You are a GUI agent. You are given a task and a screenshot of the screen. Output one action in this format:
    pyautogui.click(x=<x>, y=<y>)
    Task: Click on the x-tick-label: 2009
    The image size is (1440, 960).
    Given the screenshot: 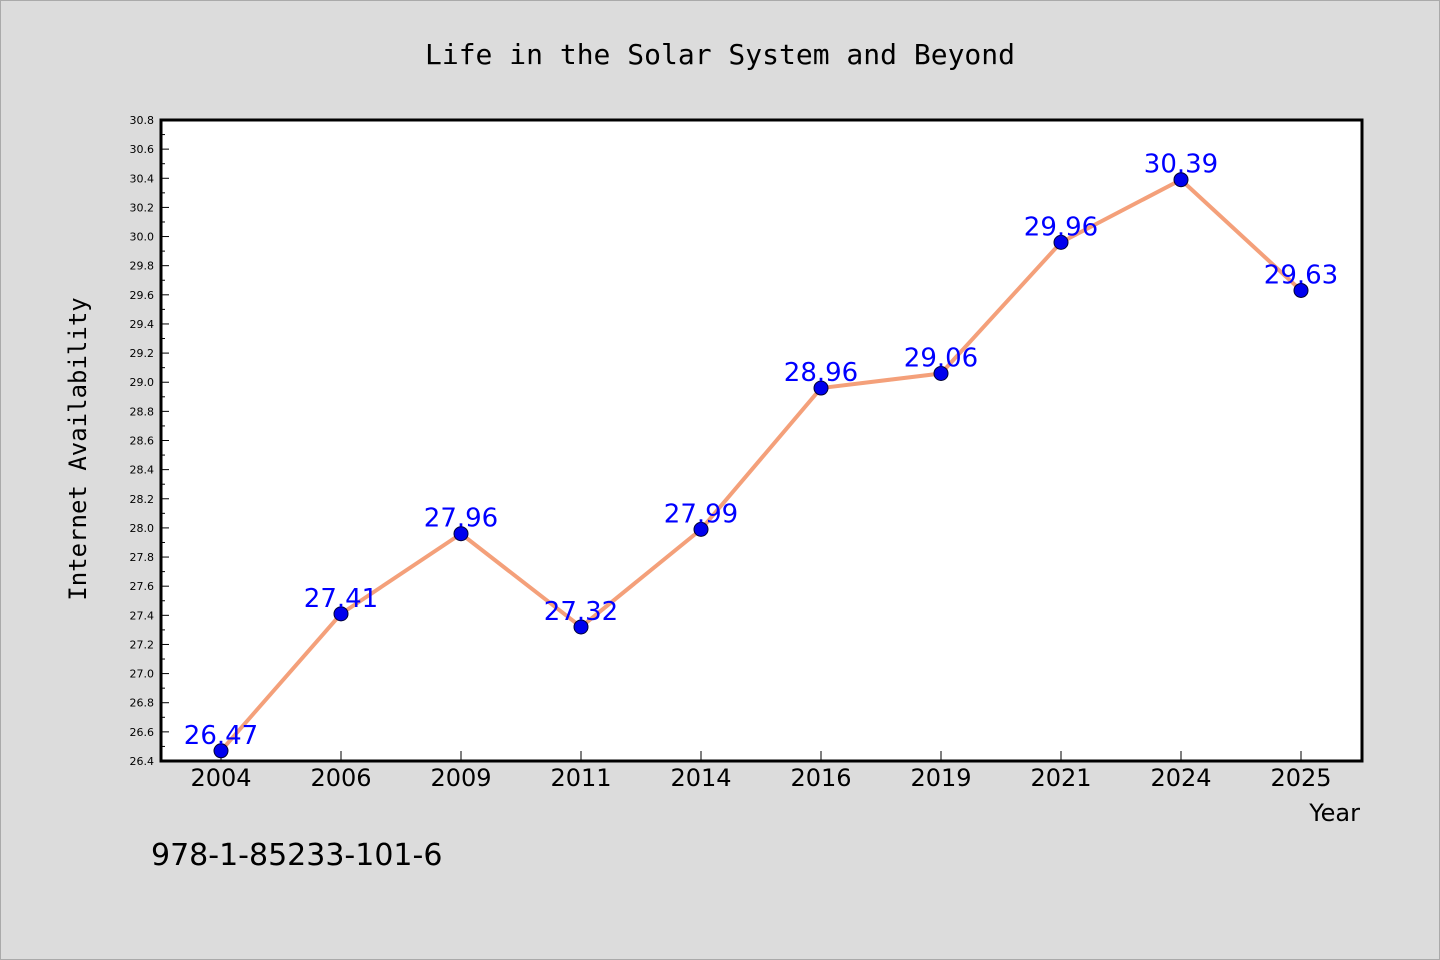 What is the action you would take?
    pyautogui.click(x=460, y=778)
    